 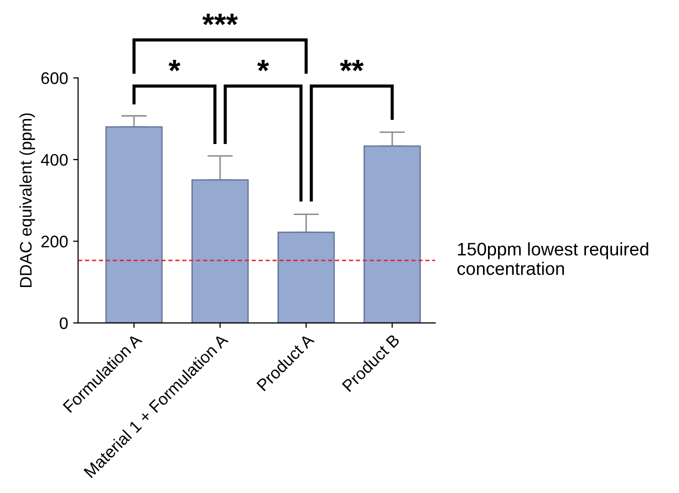 I want to click on y-tick-label: 600, so click(x=54, y=78).